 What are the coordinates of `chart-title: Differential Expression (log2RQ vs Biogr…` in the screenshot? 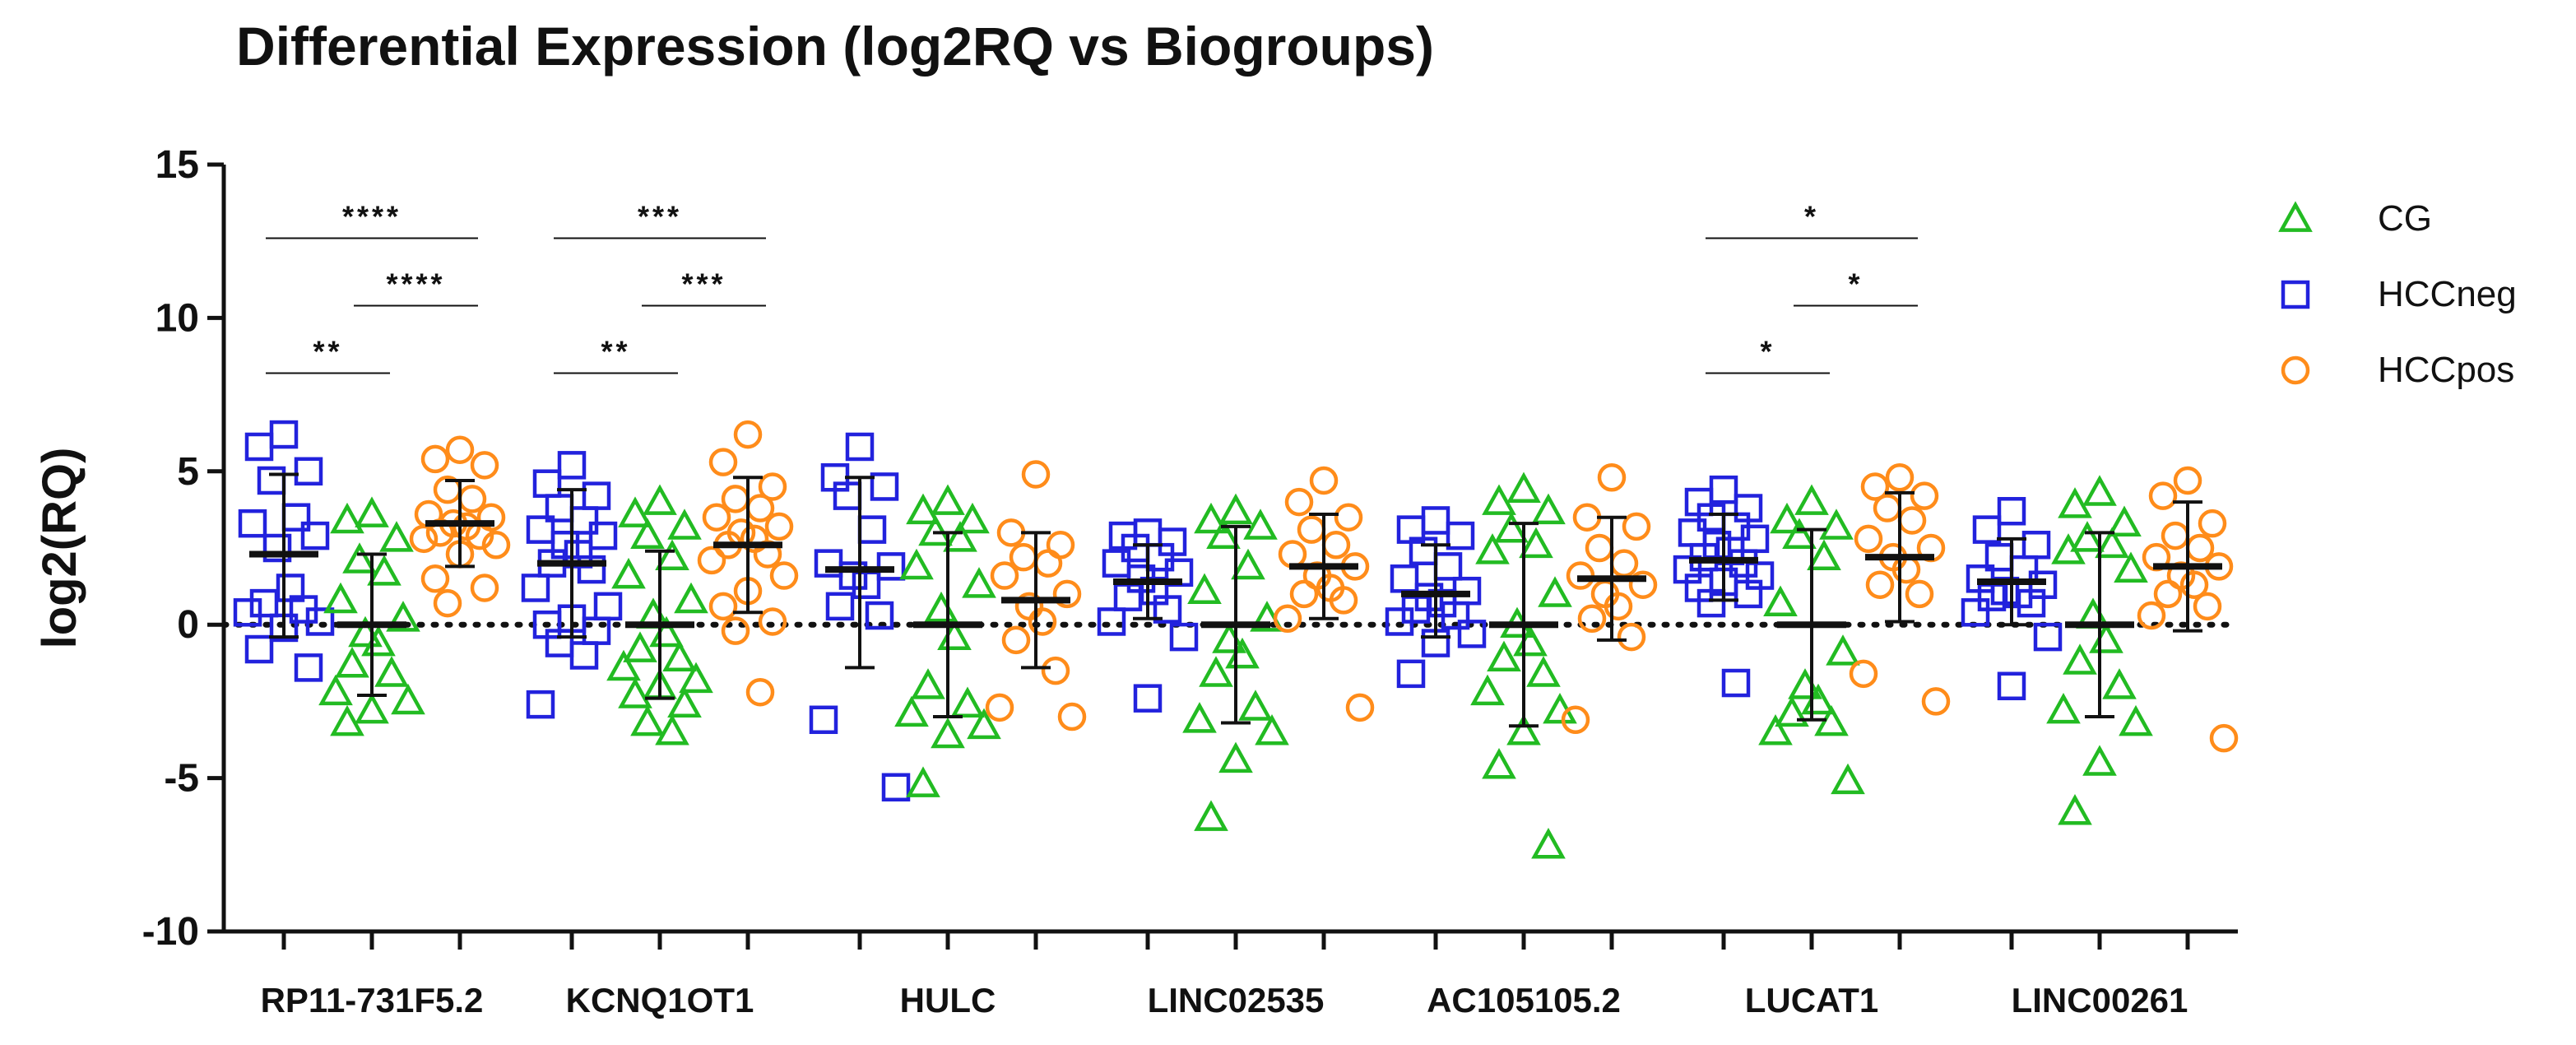 It's located at (835, 46).